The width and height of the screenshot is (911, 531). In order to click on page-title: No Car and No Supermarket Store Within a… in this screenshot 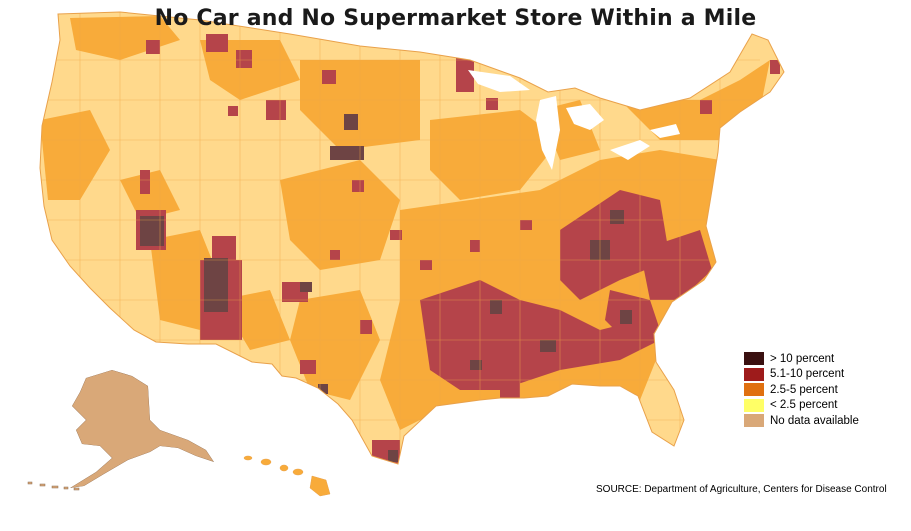, I will do `click(455, 18)`.